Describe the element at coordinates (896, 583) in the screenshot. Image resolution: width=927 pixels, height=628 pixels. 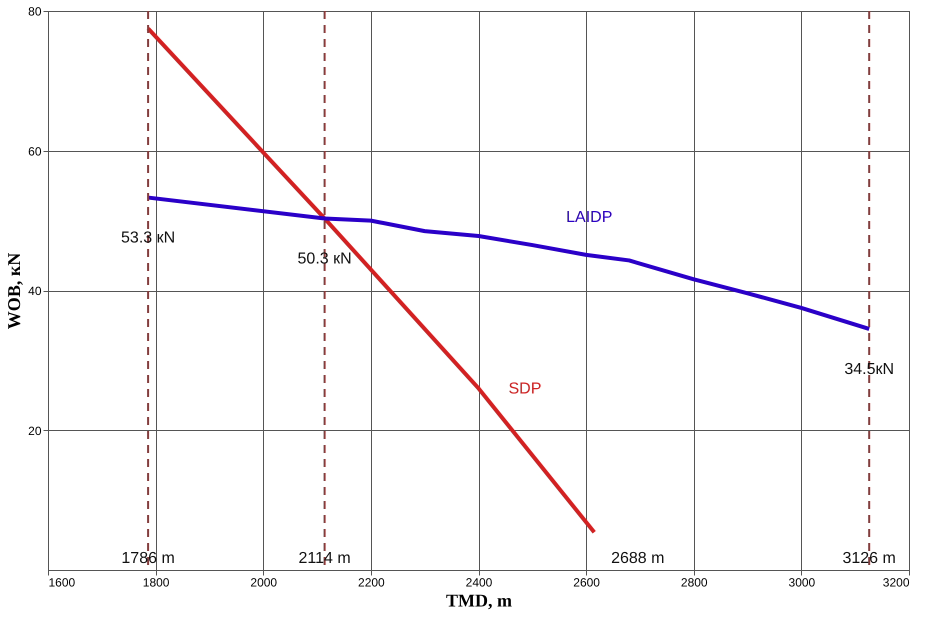
I see `x-tick-label: 3200` at that location.